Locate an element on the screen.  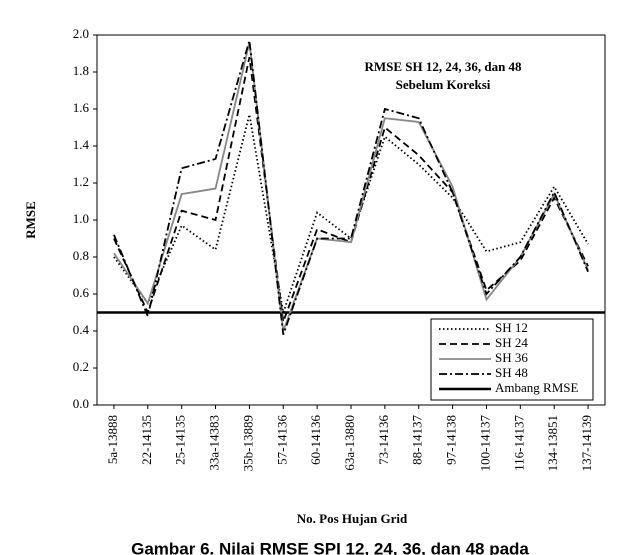
legend-label: SH 24 is located at coordinates (511, 342).